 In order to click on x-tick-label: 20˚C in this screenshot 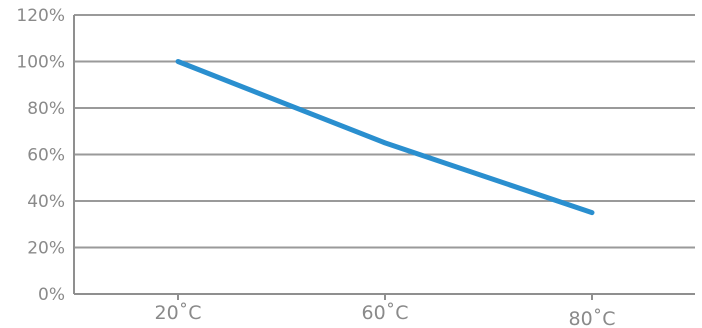, I will do `click(178, 313)`.